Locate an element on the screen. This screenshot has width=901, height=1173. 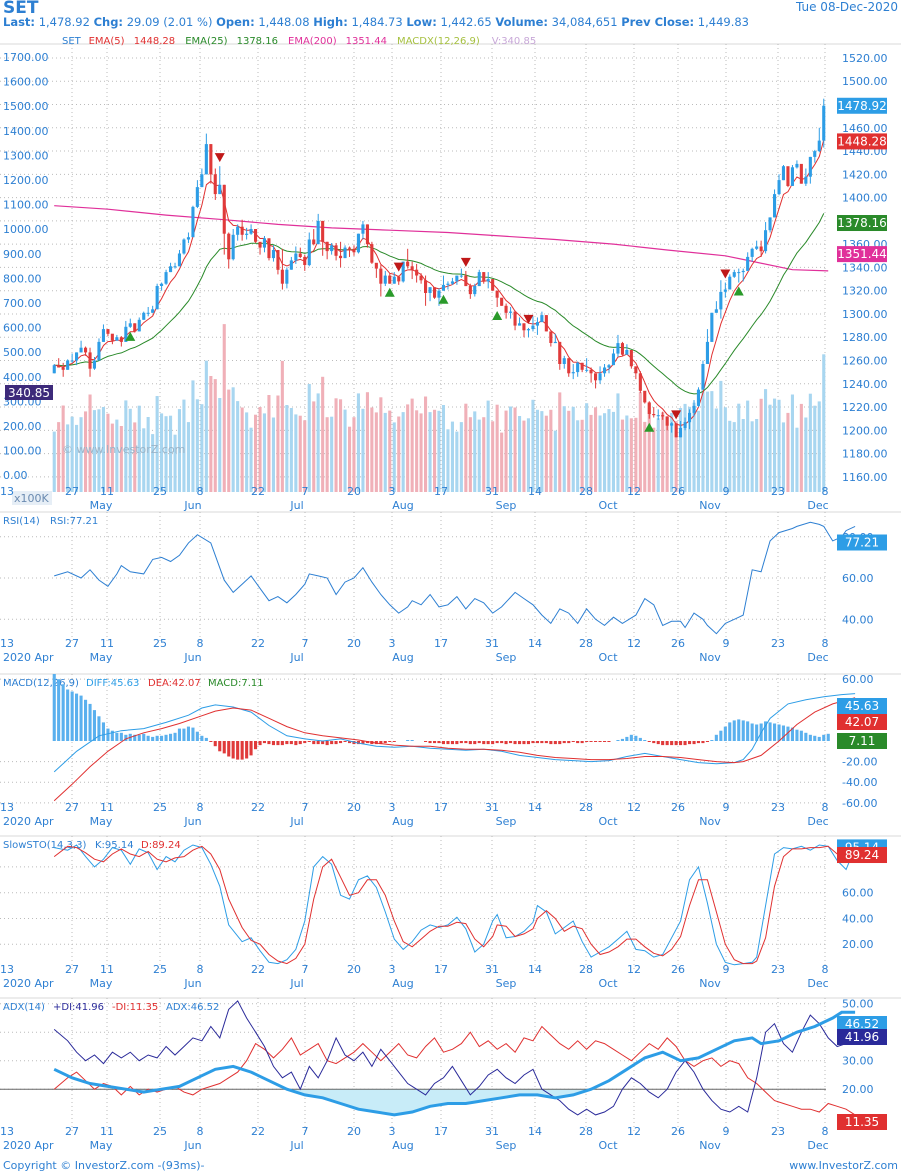
stoch-last-badge-bg is located at coordinates (862, 855).